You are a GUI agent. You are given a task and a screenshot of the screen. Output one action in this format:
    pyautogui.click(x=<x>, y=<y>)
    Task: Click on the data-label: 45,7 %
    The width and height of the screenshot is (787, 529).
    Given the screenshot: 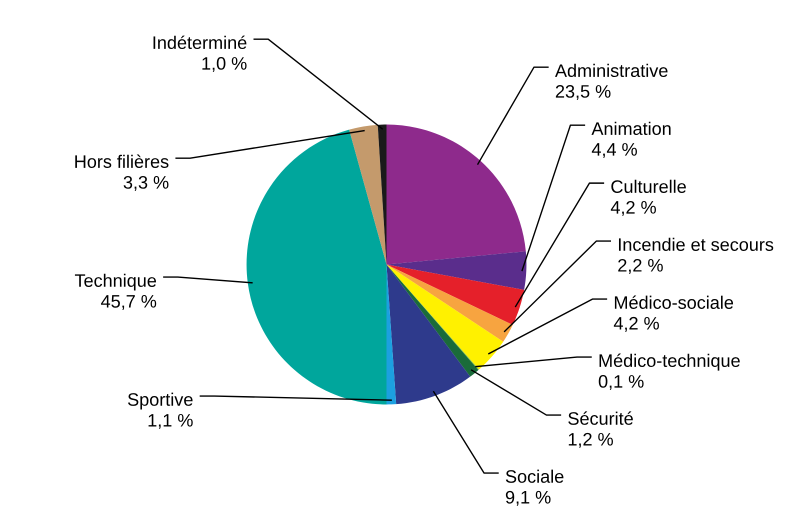 What is the action you would take?
    pyautogui.click(x=128, y=302)
    